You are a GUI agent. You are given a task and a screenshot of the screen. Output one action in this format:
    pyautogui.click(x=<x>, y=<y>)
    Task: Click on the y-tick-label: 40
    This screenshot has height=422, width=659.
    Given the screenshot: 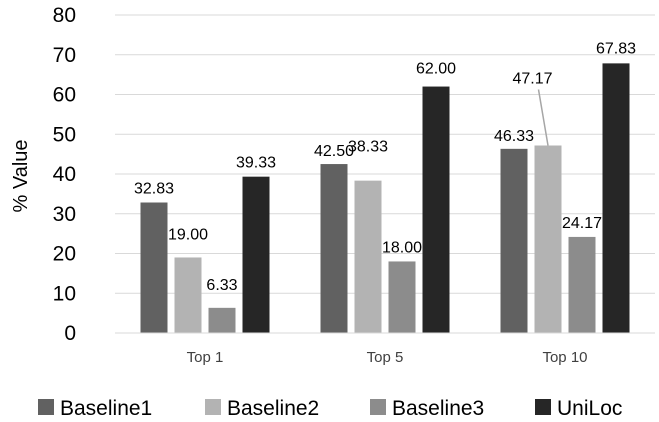 What is the action you would take?
    pyautogui.click(x=64, y=174)
    